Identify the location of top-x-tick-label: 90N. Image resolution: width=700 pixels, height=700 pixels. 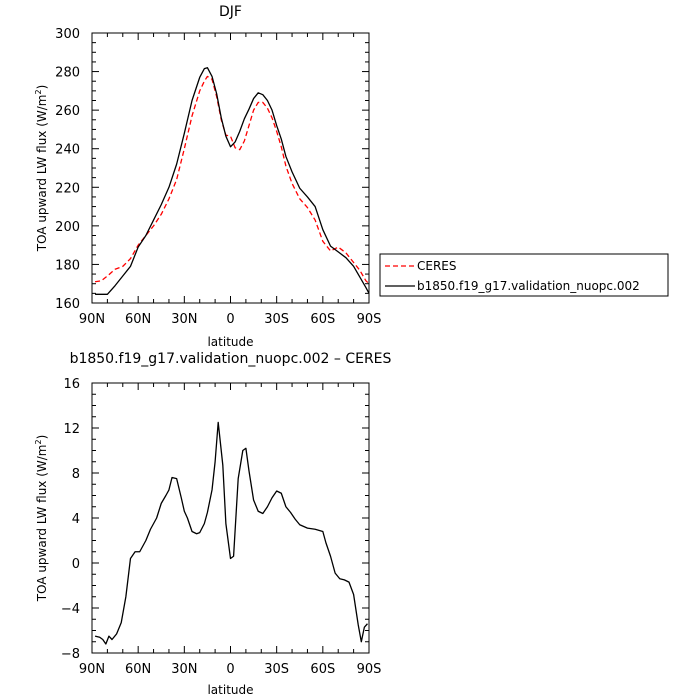
(92, 319).